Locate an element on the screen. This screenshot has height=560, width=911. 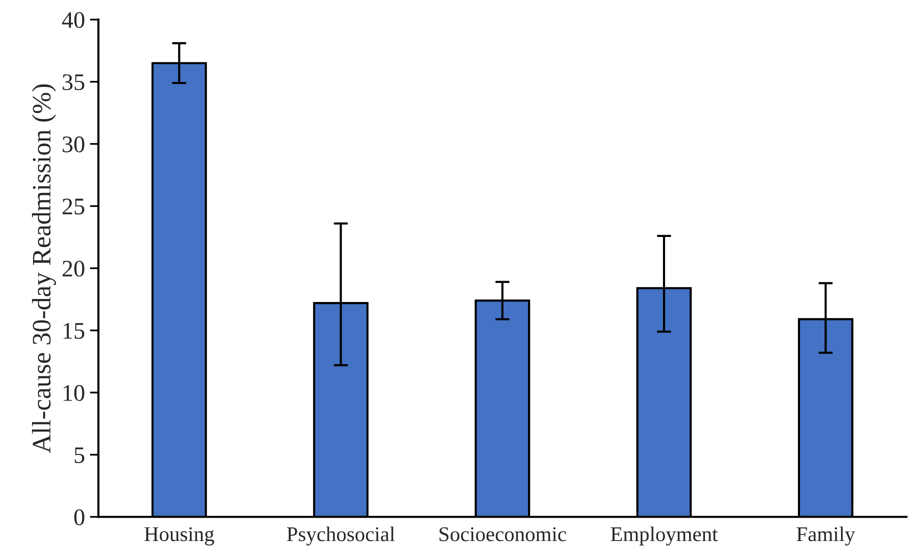
x-tick-label: Psychosocial is located at coordinates (341, 536).